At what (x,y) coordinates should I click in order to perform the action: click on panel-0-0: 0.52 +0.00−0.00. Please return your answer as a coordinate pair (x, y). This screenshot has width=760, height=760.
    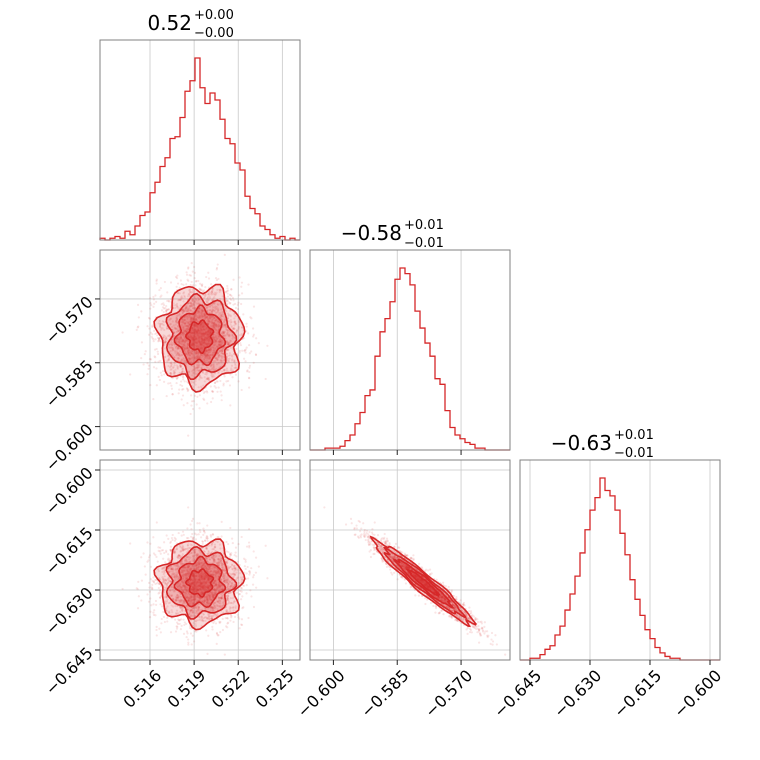
    Looking at the image, I should click on (200, 124).